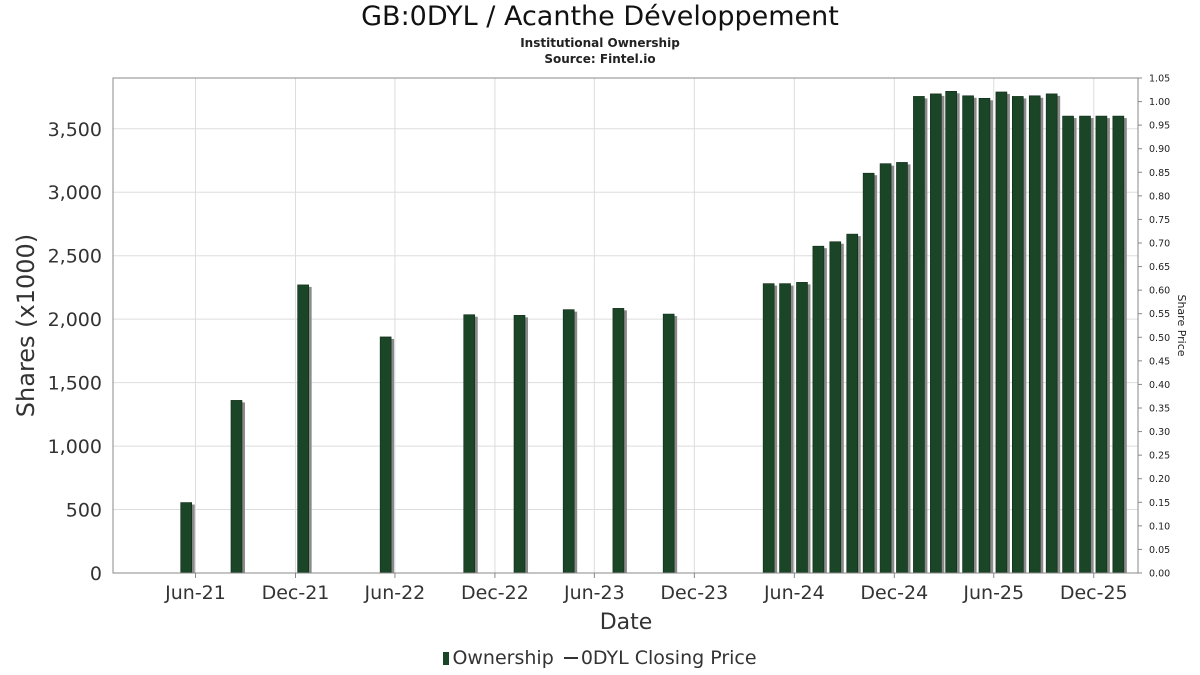 This screenshot has height=675, width=1200. What do you see at coordinates (993, 593) in the screenshot?
I see `x-tick-label: Jun-25` at bounding box center [993, 593].